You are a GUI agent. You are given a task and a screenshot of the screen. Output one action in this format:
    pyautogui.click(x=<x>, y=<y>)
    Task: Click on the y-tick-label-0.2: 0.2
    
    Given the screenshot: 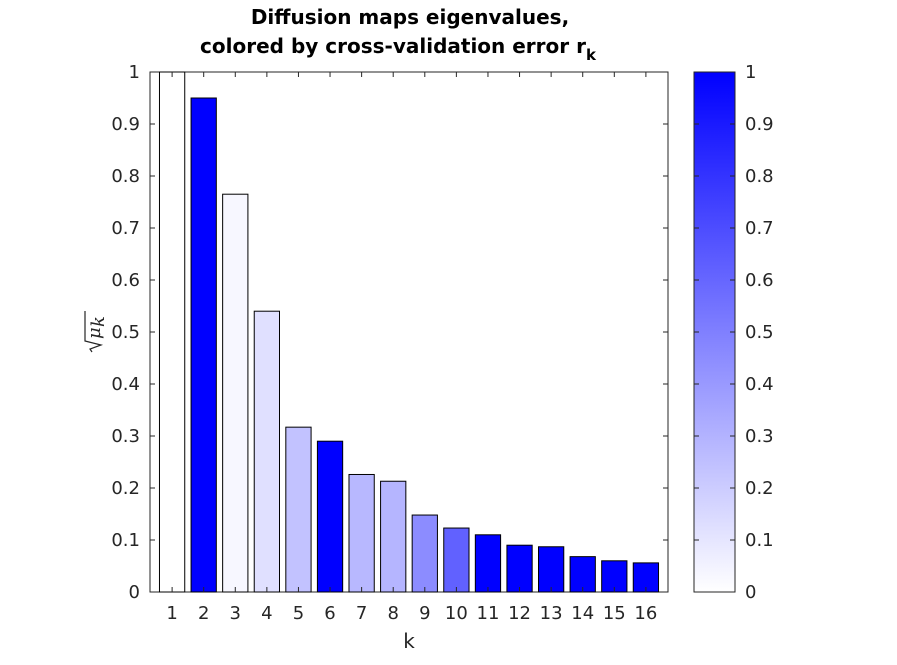 What is the action you would take?
    pyautogui.click(x=125, y=488)
    